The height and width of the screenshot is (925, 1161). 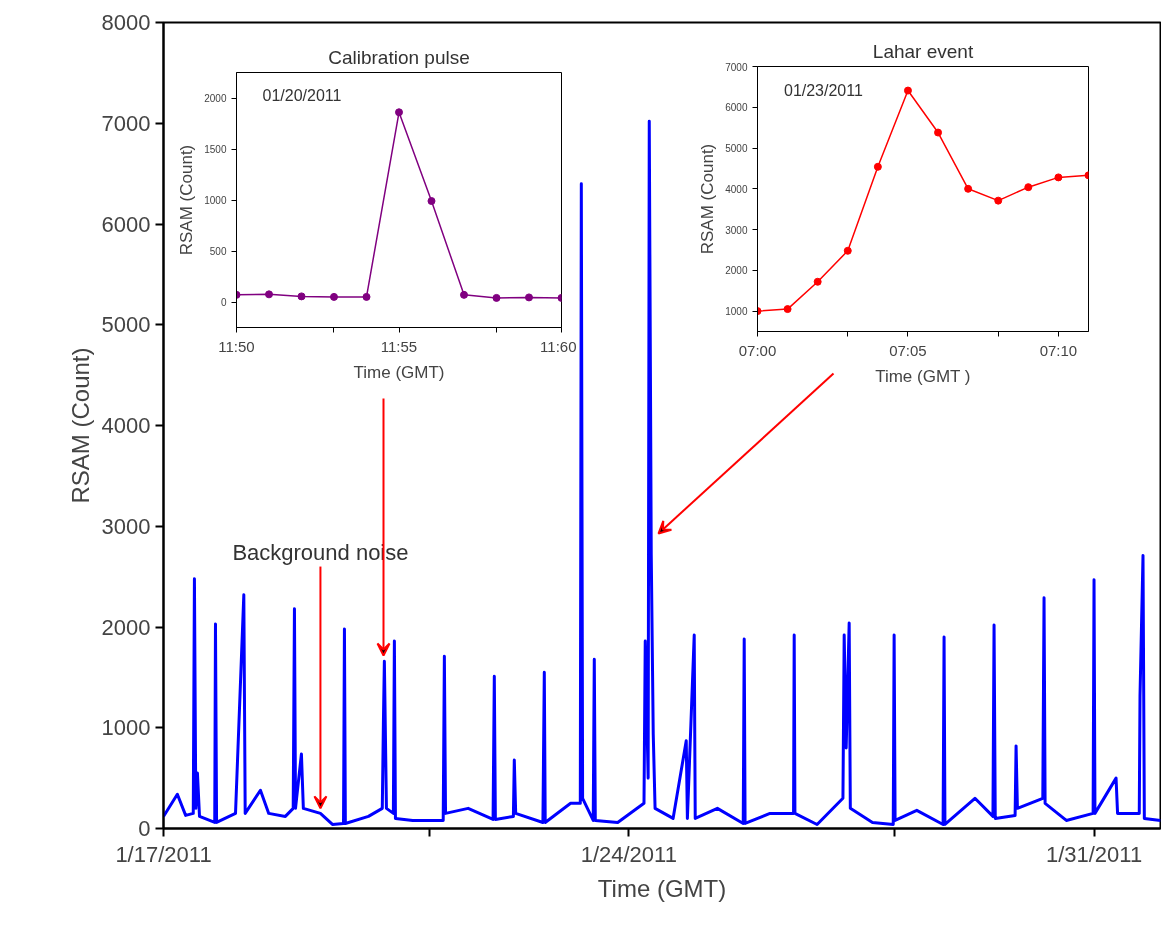 What do you see at coordinates (628, 854) in the screenshot?
I see `x-tick-label: 1/24/2011` at bounding box center [628, 854].